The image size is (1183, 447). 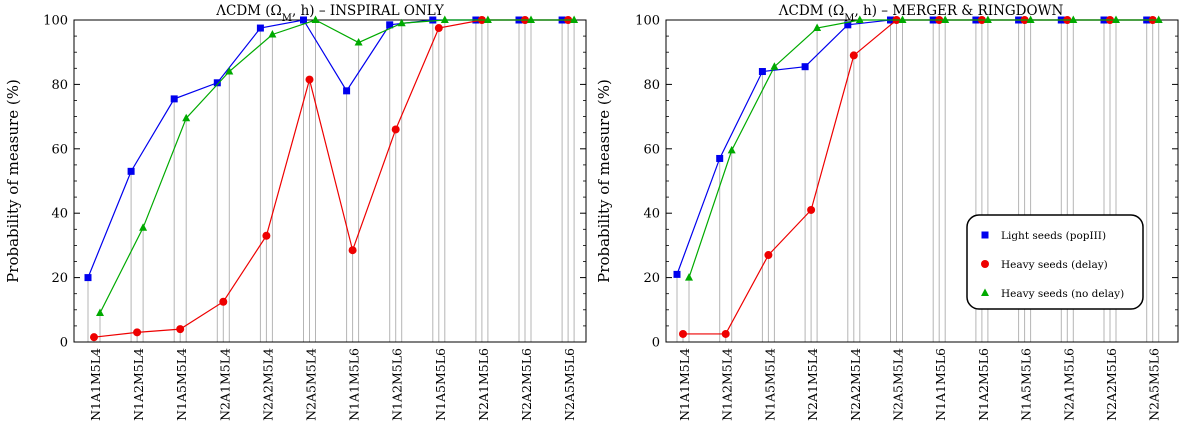 I want to click on chart-title-suffix: , h) – MERGER & RINGDOWN, so click(x=958, y=11).